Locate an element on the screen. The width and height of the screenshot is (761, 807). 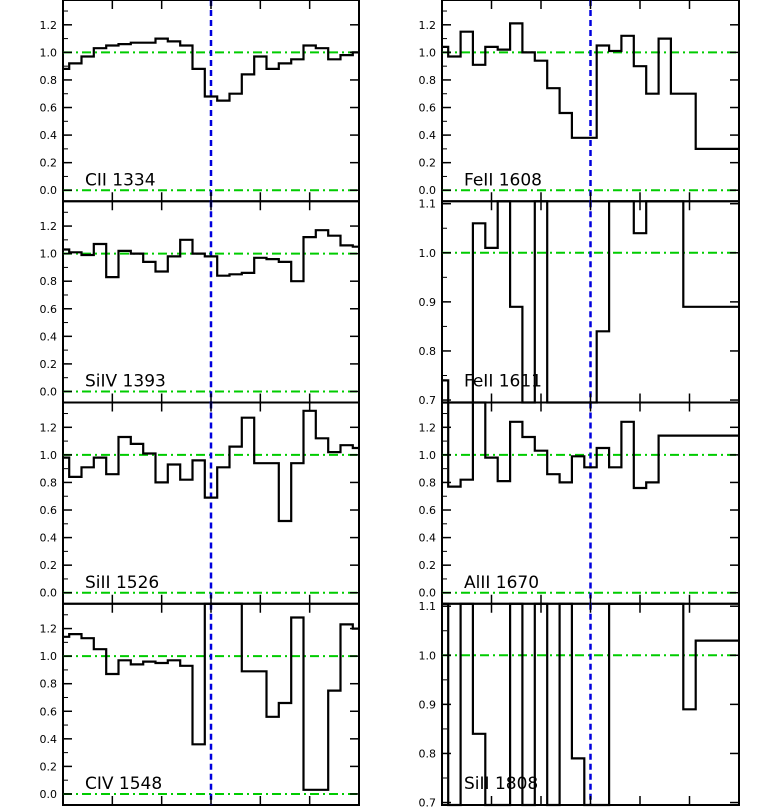
y-tick-label-siii-1808-3: 1.0 is located at coordinates (428, 655).